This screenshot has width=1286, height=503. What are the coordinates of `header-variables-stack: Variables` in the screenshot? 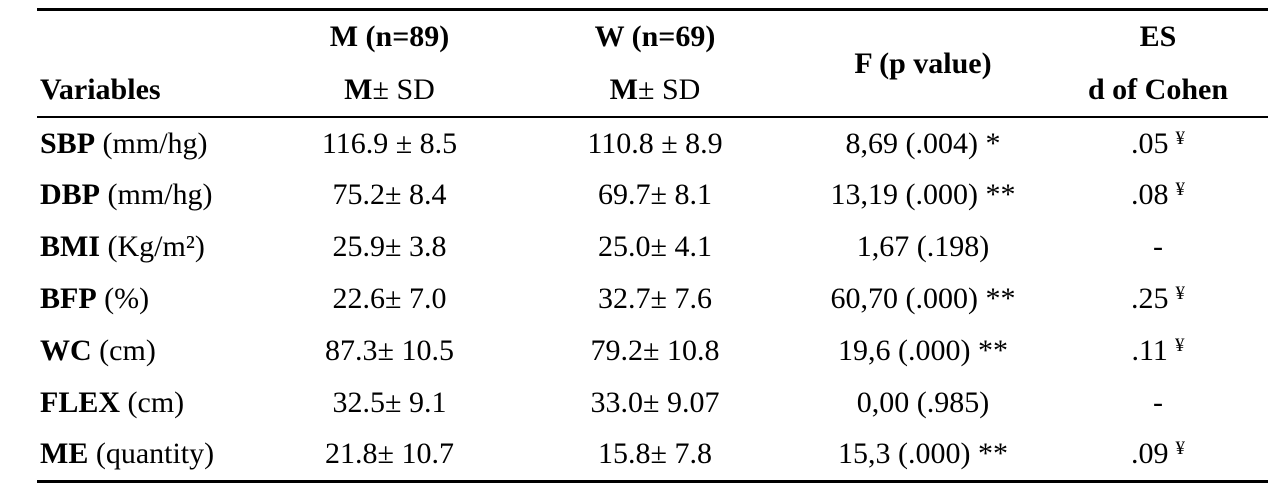 It's located at (153, 63).